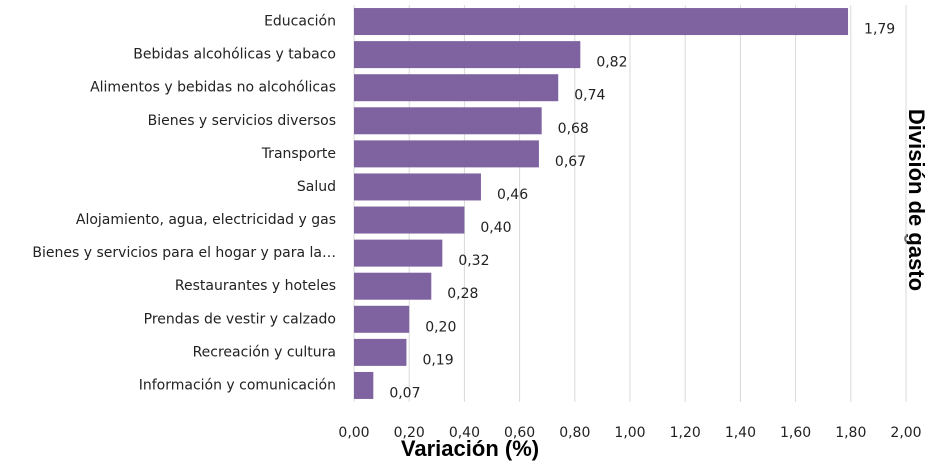  What do you see at coordinates (916, 200) in the screenshot?
I see `y-axis-title: División de gasto` at bounding box center [916, 200].